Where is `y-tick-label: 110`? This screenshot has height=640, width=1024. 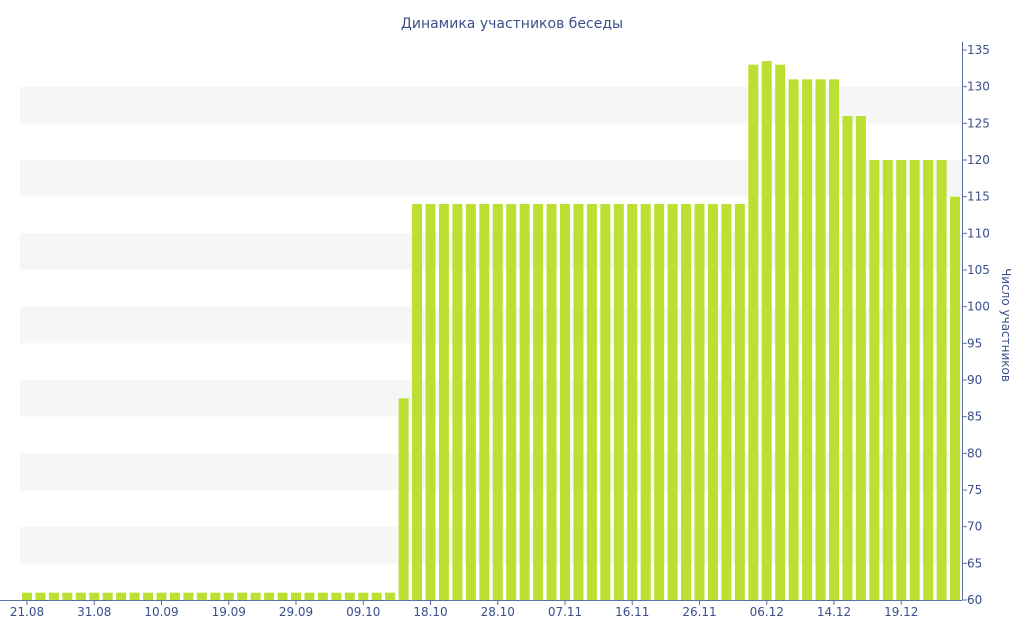 y-tick-label: 110 is located at coordinates (978, 233).